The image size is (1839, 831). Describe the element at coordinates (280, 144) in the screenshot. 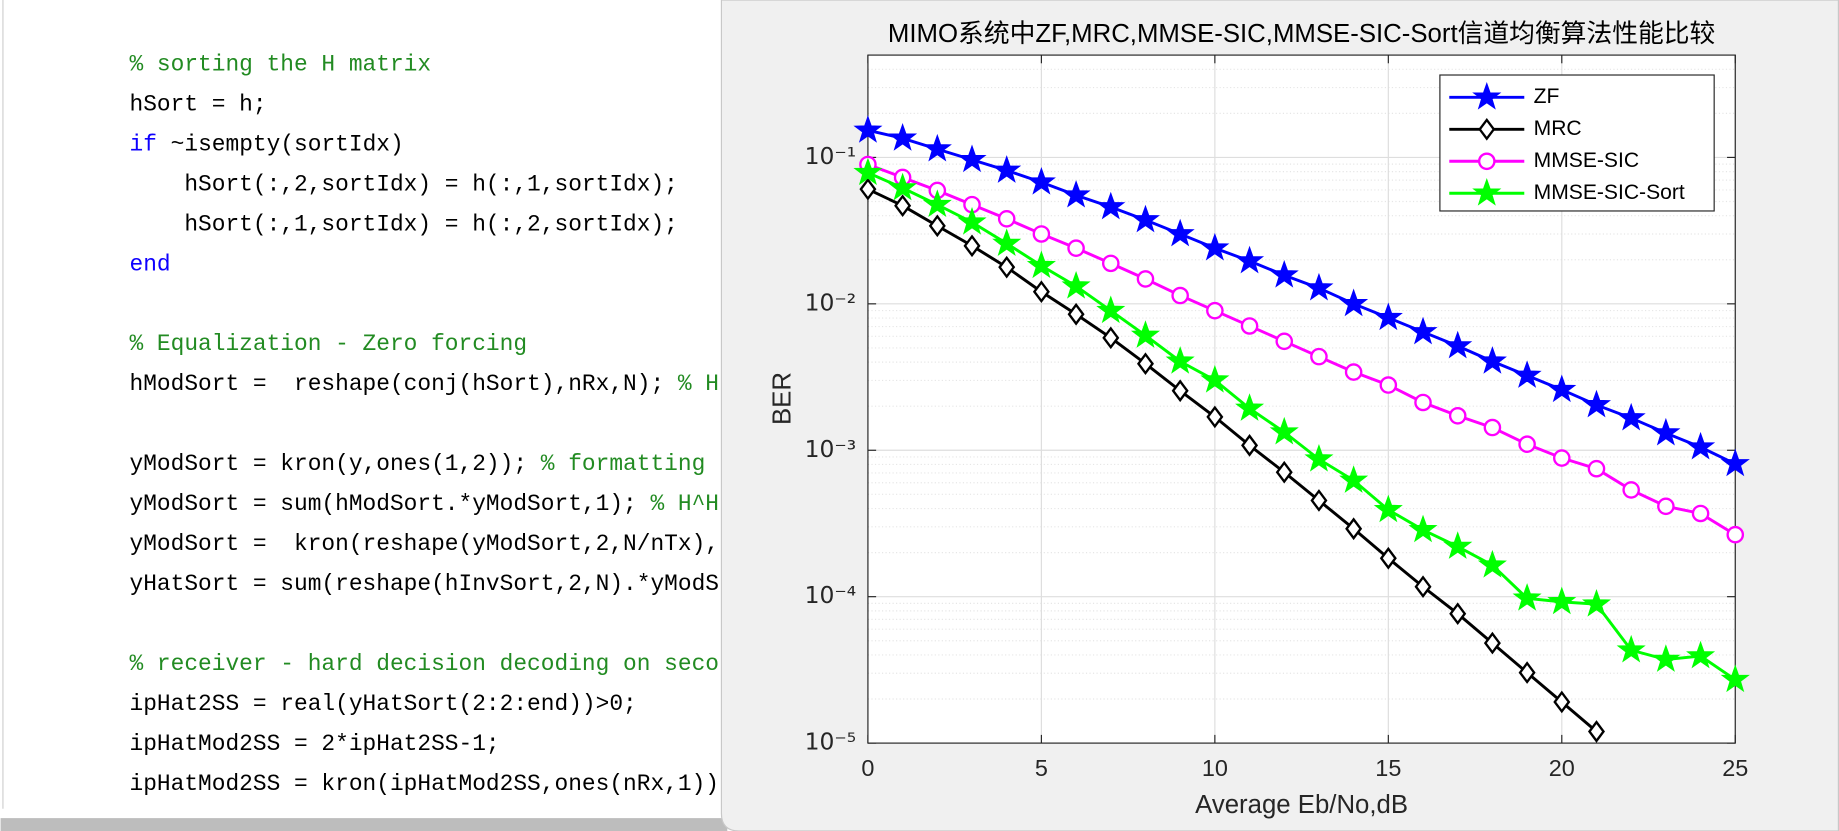

I see `code-token: ~isempty(sortIdx)` at that location.